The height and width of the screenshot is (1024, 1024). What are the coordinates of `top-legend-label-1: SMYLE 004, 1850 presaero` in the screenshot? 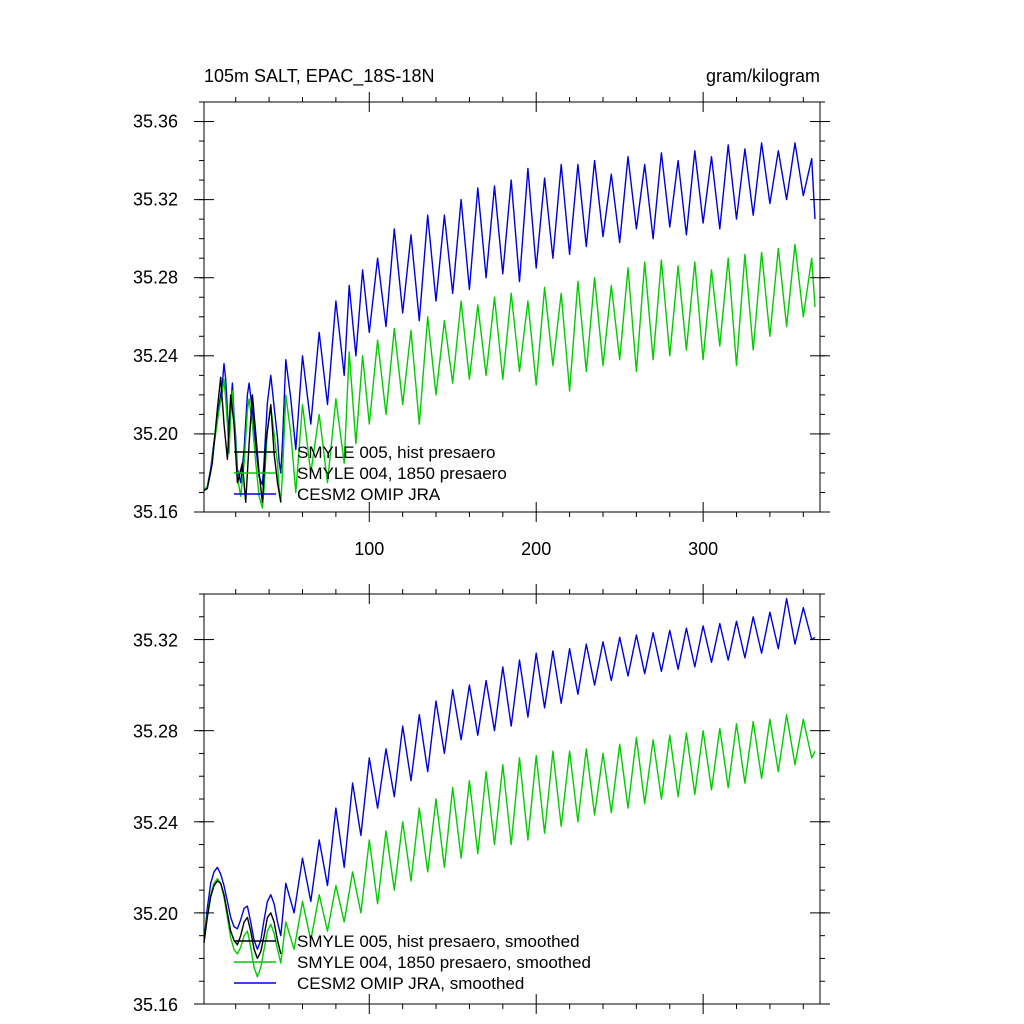 It's located at (402, 473).